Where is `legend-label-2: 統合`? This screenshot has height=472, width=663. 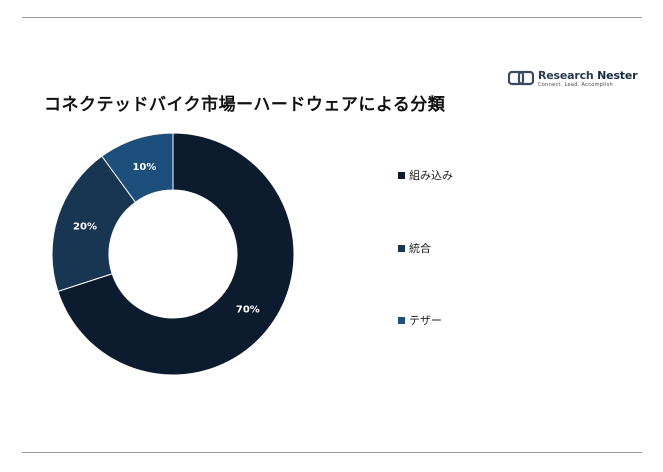 legend-label-2: 統合 is located at coordinates (420, 248).